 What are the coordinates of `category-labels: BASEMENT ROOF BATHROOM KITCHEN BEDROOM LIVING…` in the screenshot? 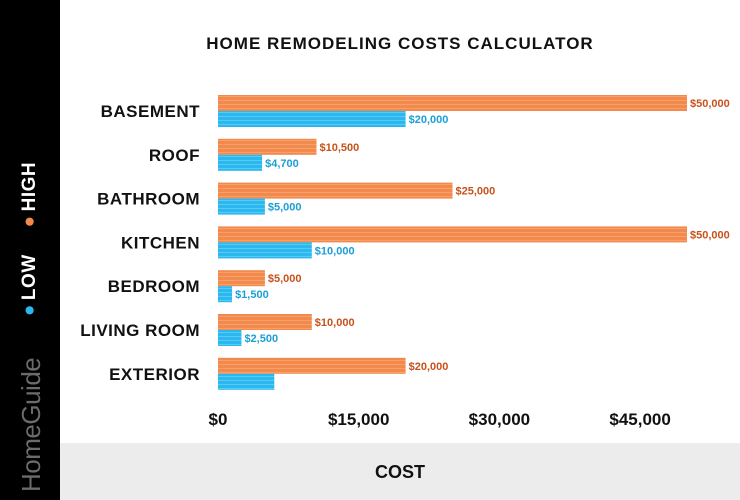 It's located at (140, 243).